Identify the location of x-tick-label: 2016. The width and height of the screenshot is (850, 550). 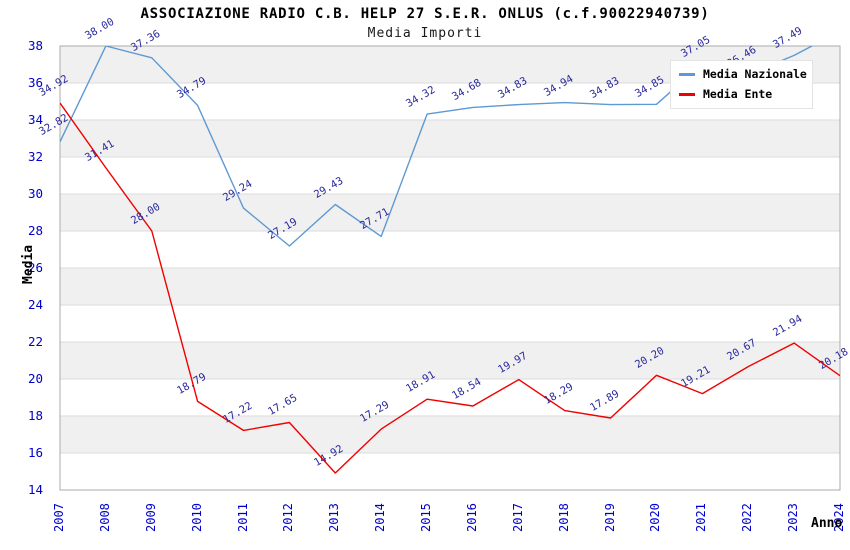
(471, 517).